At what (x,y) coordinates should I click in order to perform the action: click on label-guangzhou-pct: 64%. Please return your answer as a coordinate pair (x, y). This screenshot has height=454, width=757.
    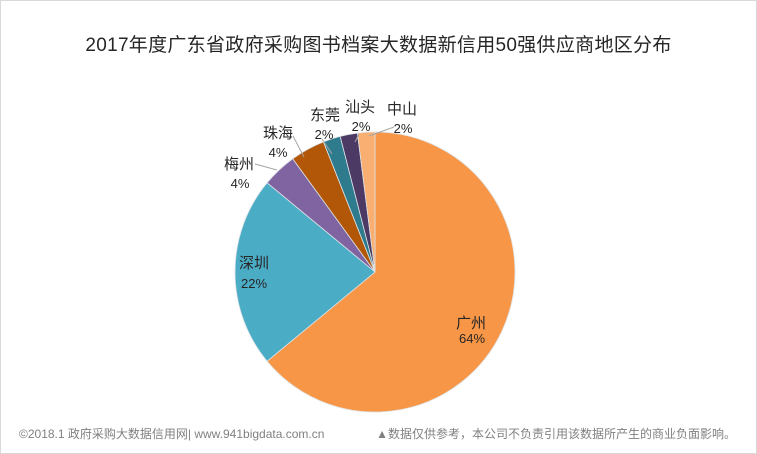
    Looking at the image, I should click on (472, 338).